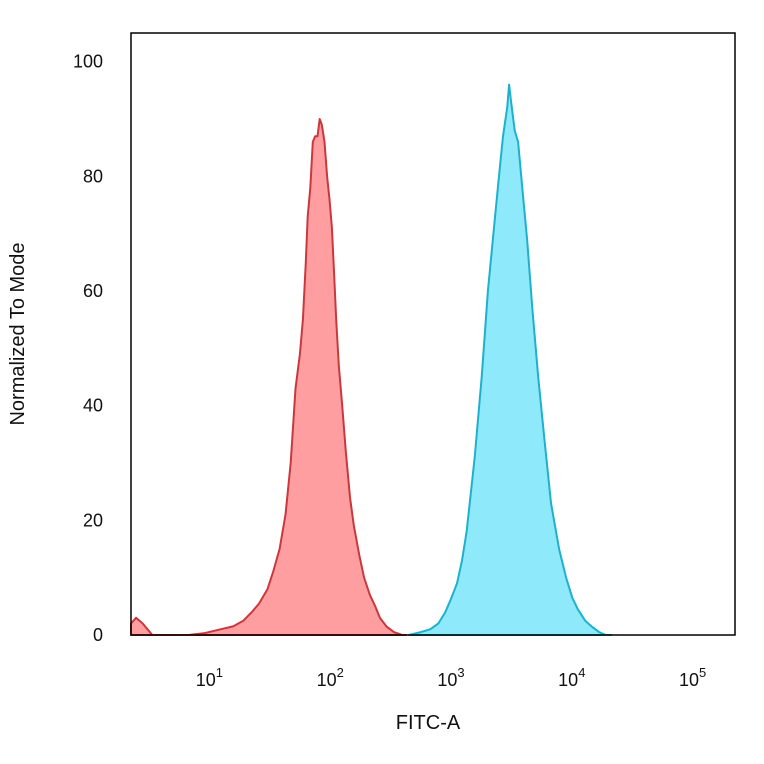 This screenshot has width=764, height=764. I want to click on y-tick-label: 80, so click(93, 176).